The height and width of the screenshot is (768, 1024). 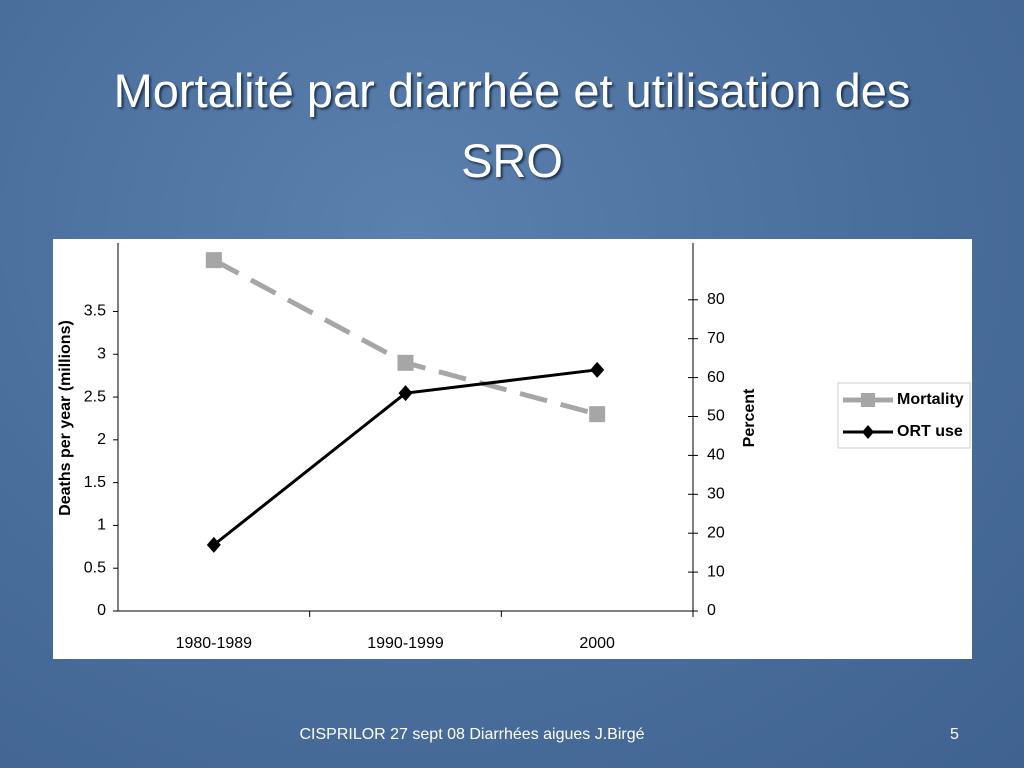 What do you see at coordinates (214, 643) in the screenshot?
I see `x-tick-label: 1980-1989` at bounding box center [214, 643].